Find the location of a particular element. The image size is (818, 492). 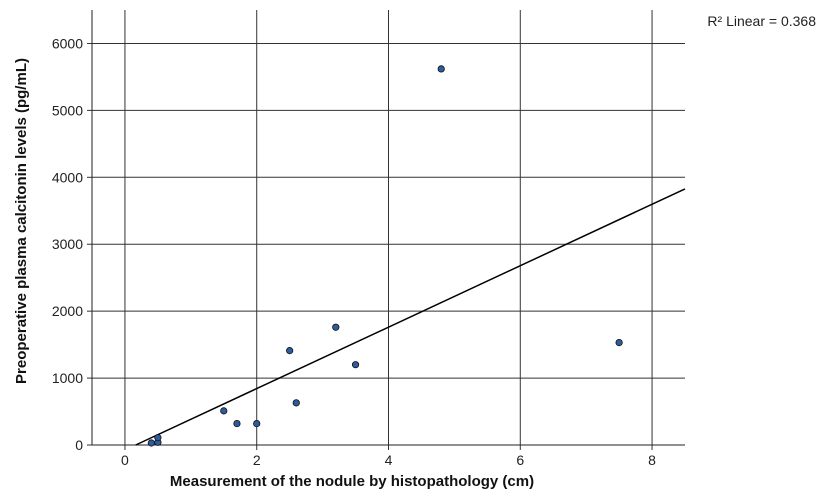

y-tick-label: 6000 is located at coordinates (67, 43).